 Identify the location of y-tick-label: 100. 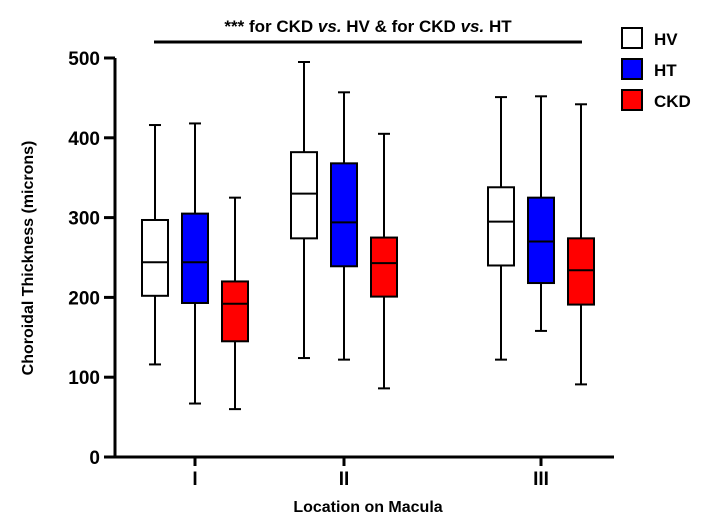
(84, 378).